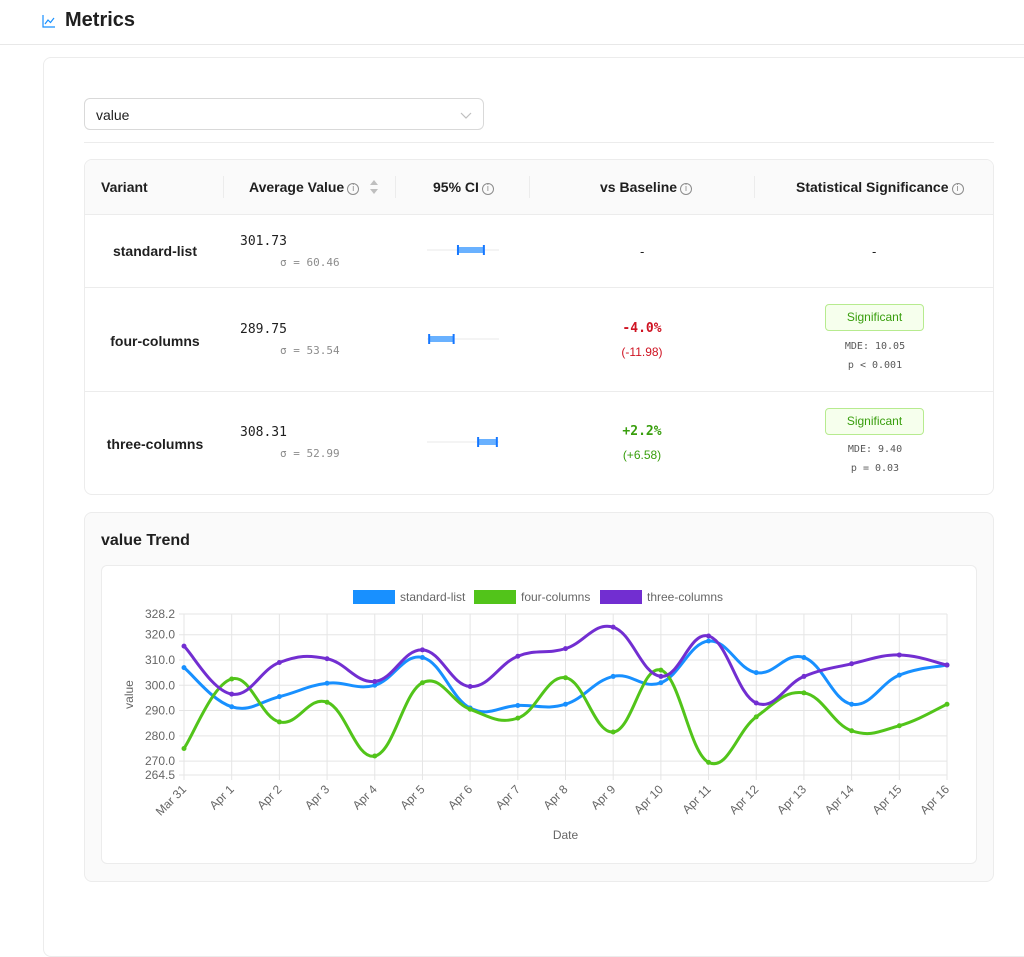 Image resolution: width=1024 pixels, height=957 pixels. I want to click on legend-label-three-columns: three-columns, so click(685, 597).